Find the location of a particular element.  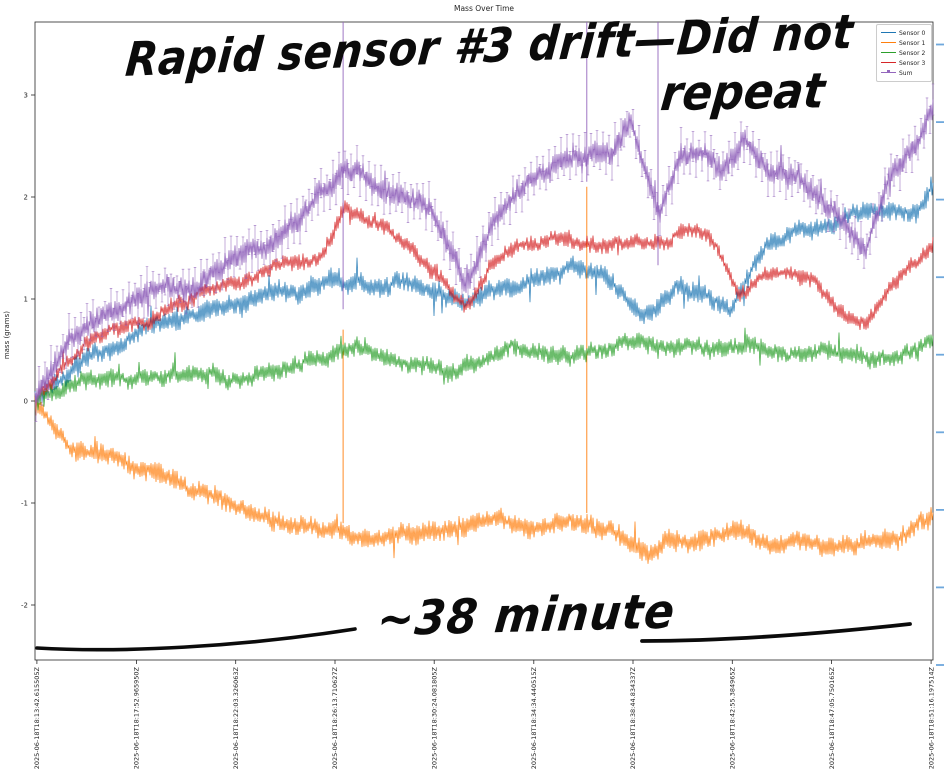

legend-item-sensor-3: Sensor 3 is located at coordinates (904, 63).